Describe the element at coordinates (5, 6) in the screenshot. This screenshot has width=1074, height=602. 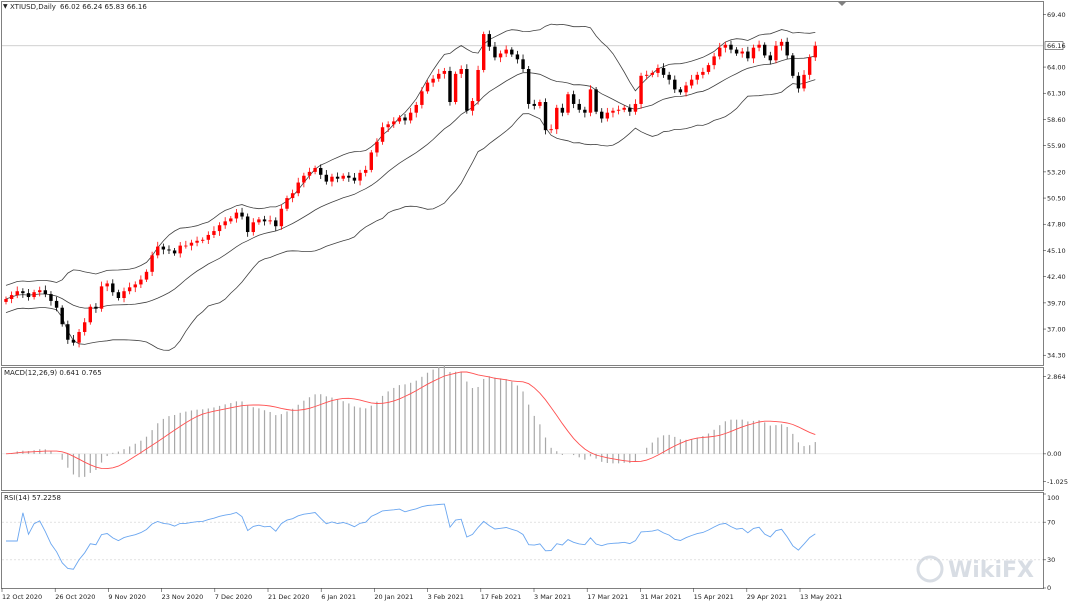
I see `collapse-arrow-icon: ▼` at that location.